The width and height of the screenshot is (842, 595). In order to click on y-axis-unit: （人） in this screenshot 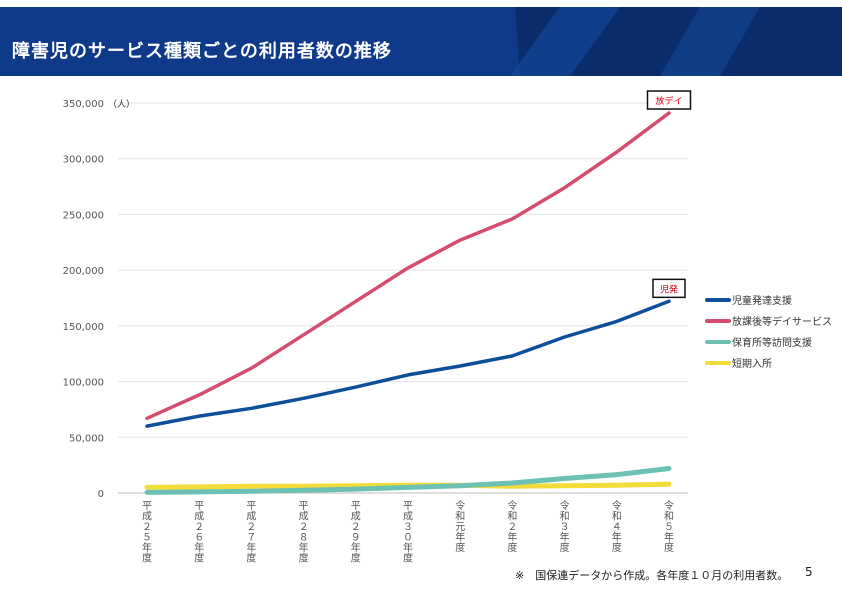, I will do `click(121, 104)`.